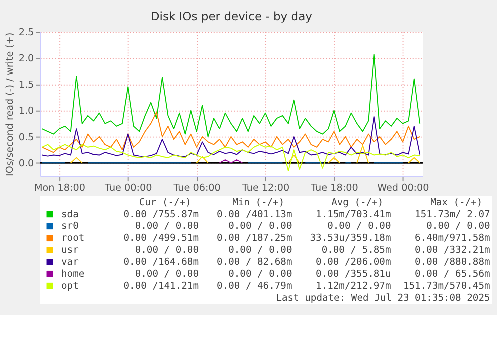 The image size is (497, 347). What do you see at coordinates (351, 238) in the screenshot?
I see `text: 33.53u/359.18m` at bounding box center [351, 238].